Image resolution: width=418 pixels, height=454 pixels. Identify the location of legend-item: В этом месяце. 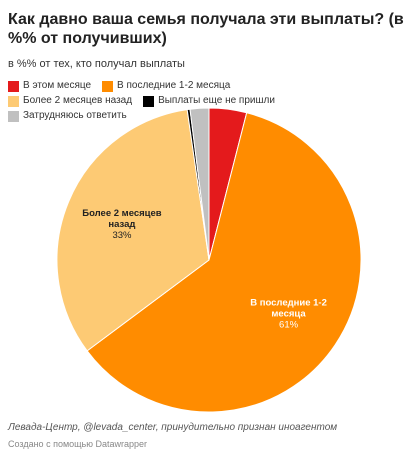
(49, 86).